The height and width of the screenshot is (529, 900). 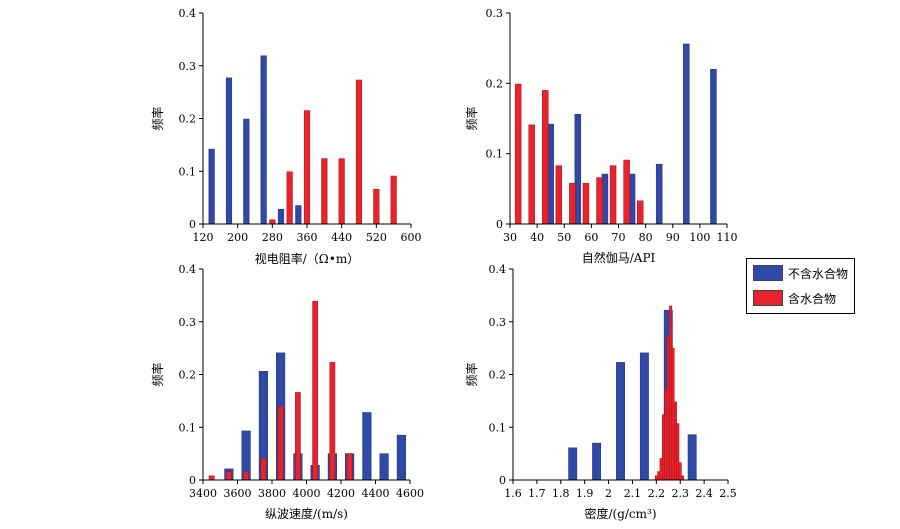 I want to click on chart1-y-tick-label-0: 0, so click(x=192, y=224).